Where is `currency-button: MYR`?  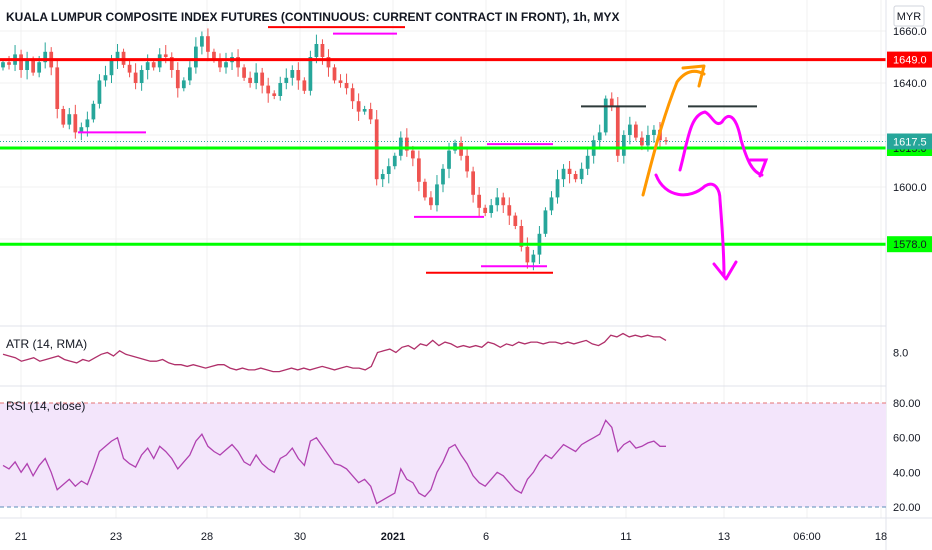 currency-button: MYR is located at coordinates (909, 16).